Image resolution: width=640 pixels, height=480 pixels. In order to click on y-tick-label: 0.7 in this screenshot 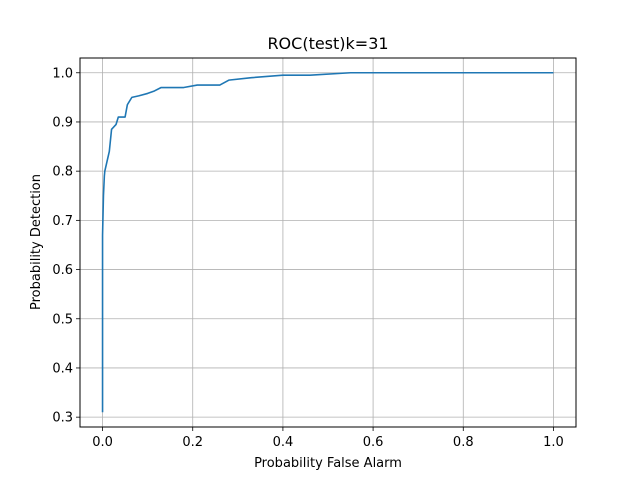, I will do `click(62, 221)`.